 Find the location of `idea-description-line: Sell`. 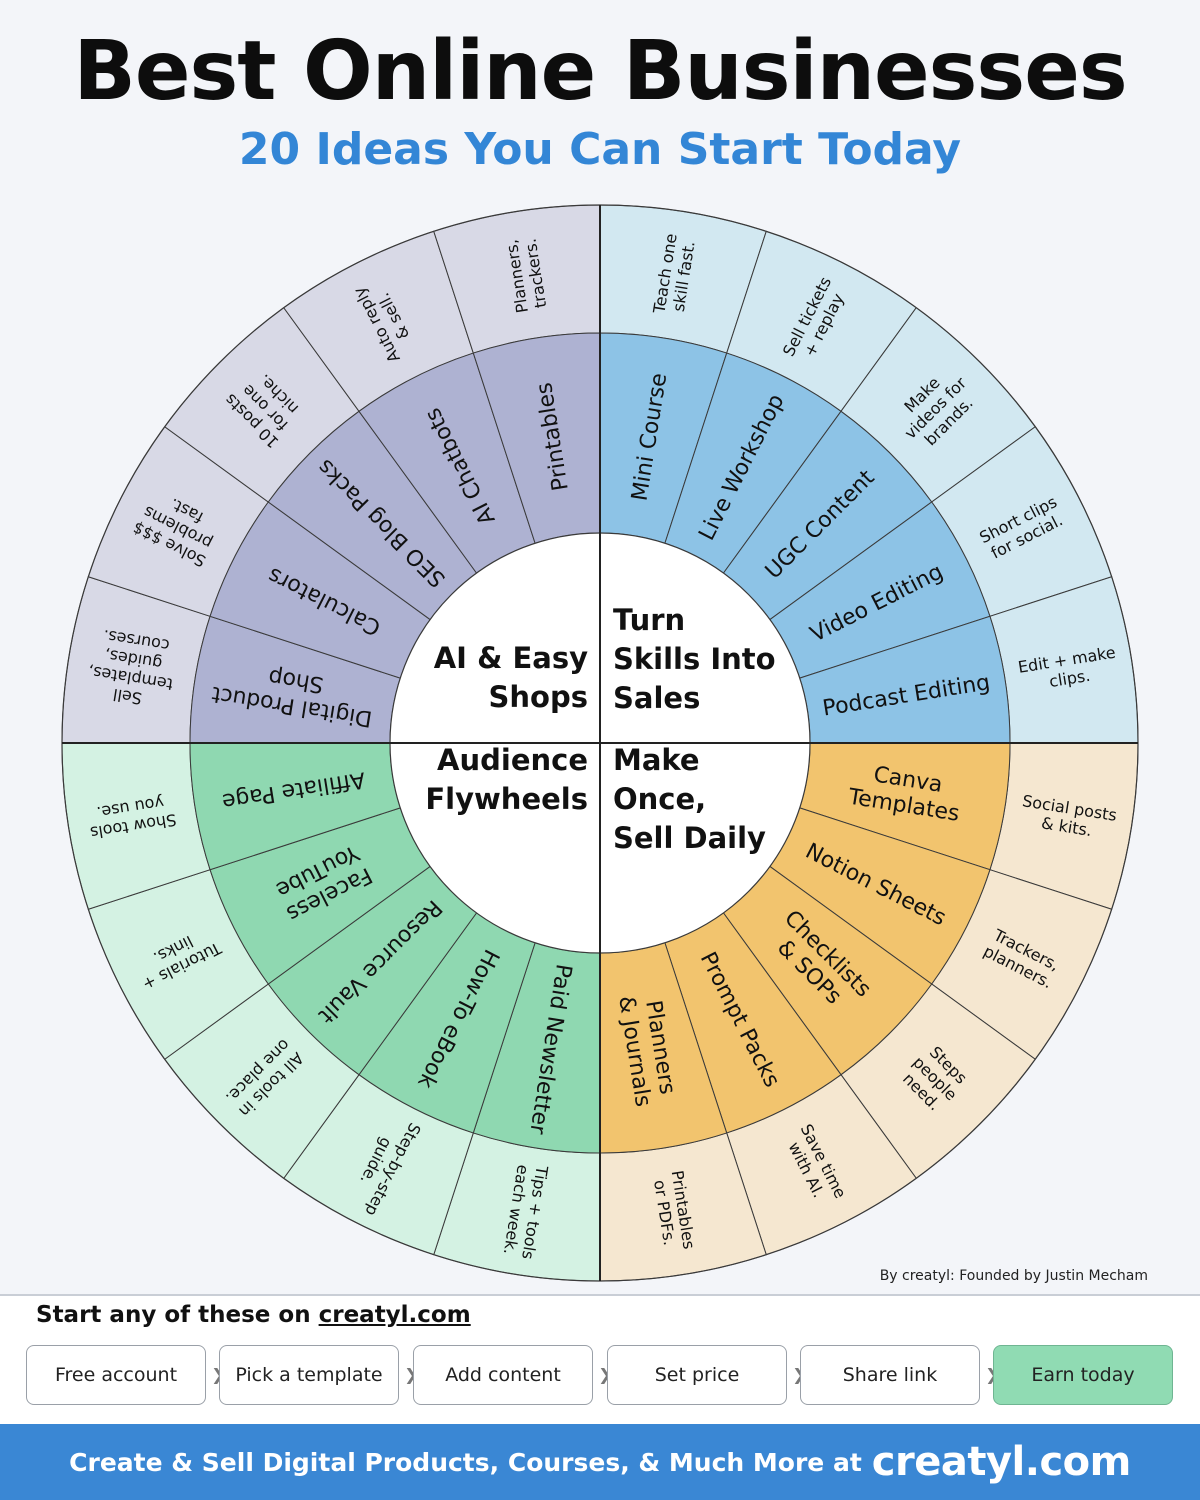

idea-description-line: Sell is located at coordinates (128, 696).